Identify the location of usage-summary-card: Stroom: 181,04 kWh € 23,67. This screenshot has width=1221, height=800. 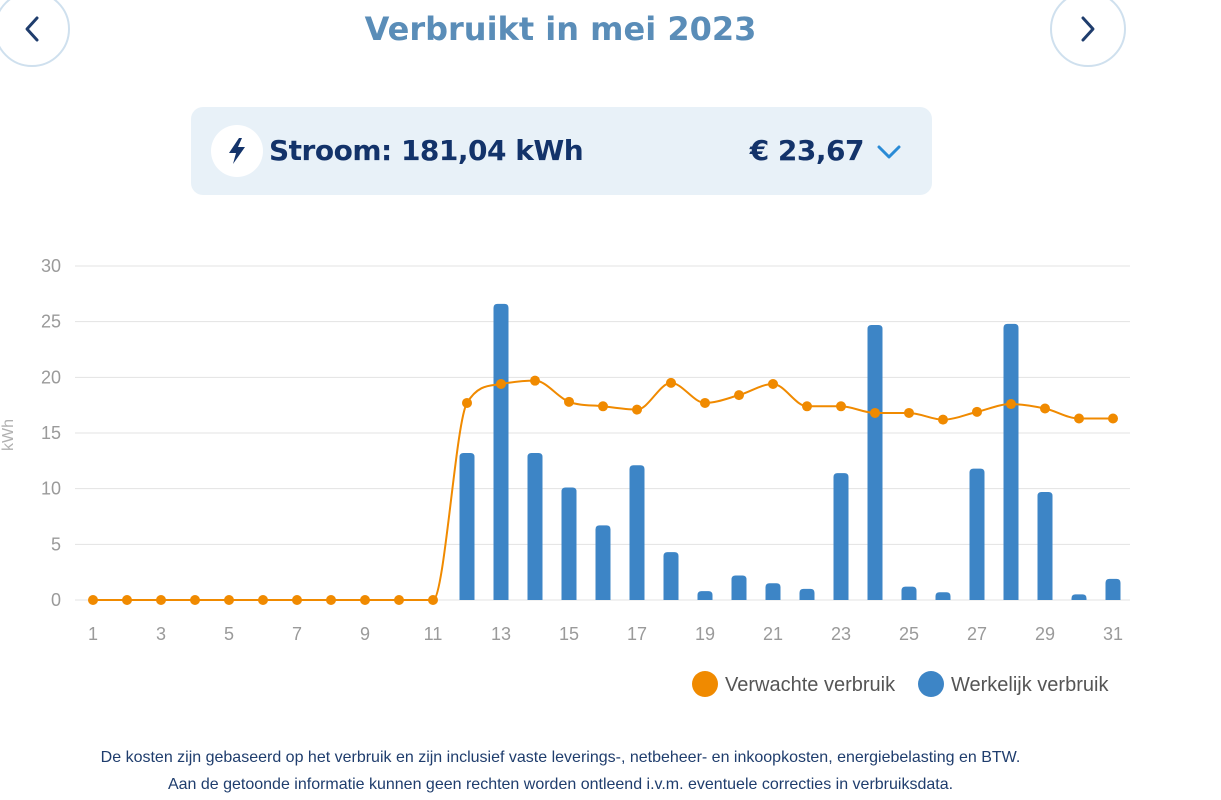
(561, 151).